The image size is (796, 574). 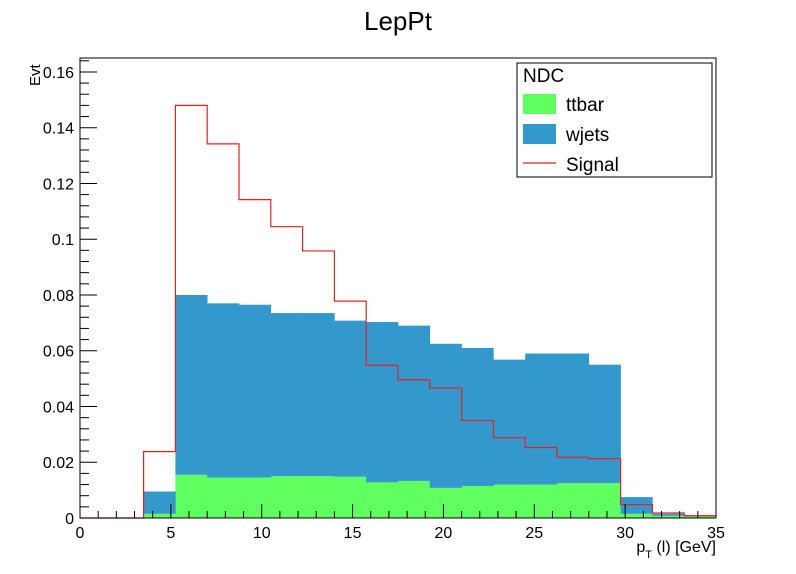 I want to click on x-tick-label: 15, so click(x=353, y=533).